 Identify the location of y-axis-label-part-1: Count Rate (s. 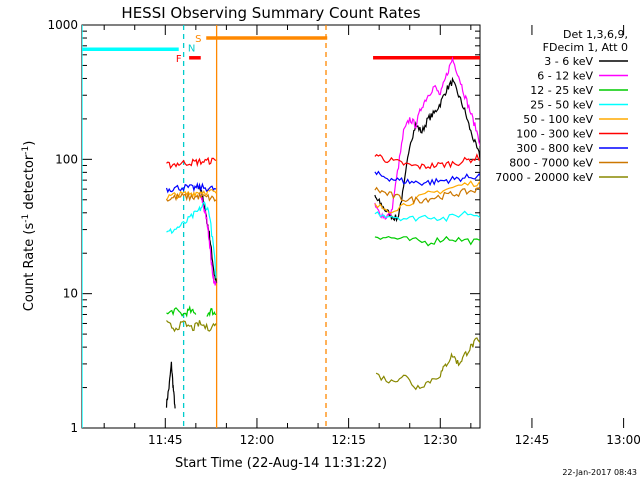
(29, 267).